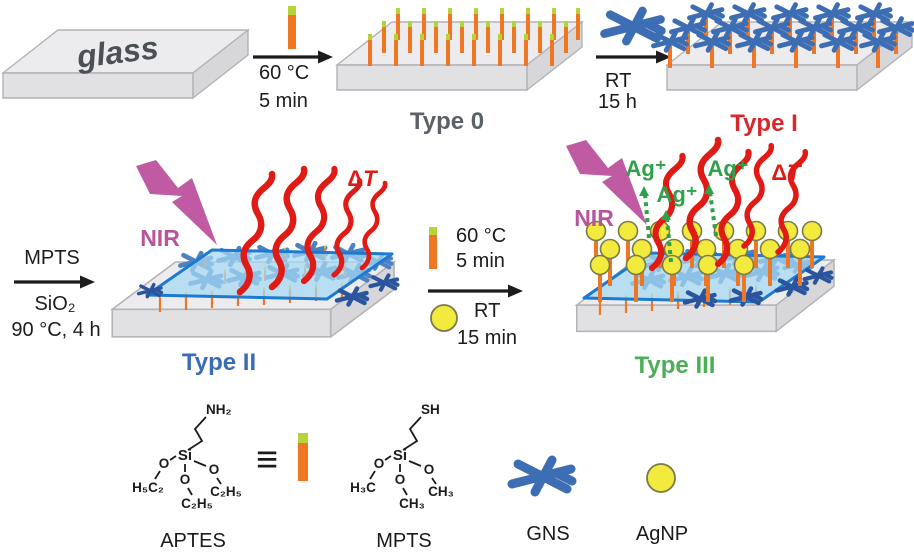 This screenshot has width=914, height=554. I want to click on step1-temp: 60 °C, so click(284, 73).